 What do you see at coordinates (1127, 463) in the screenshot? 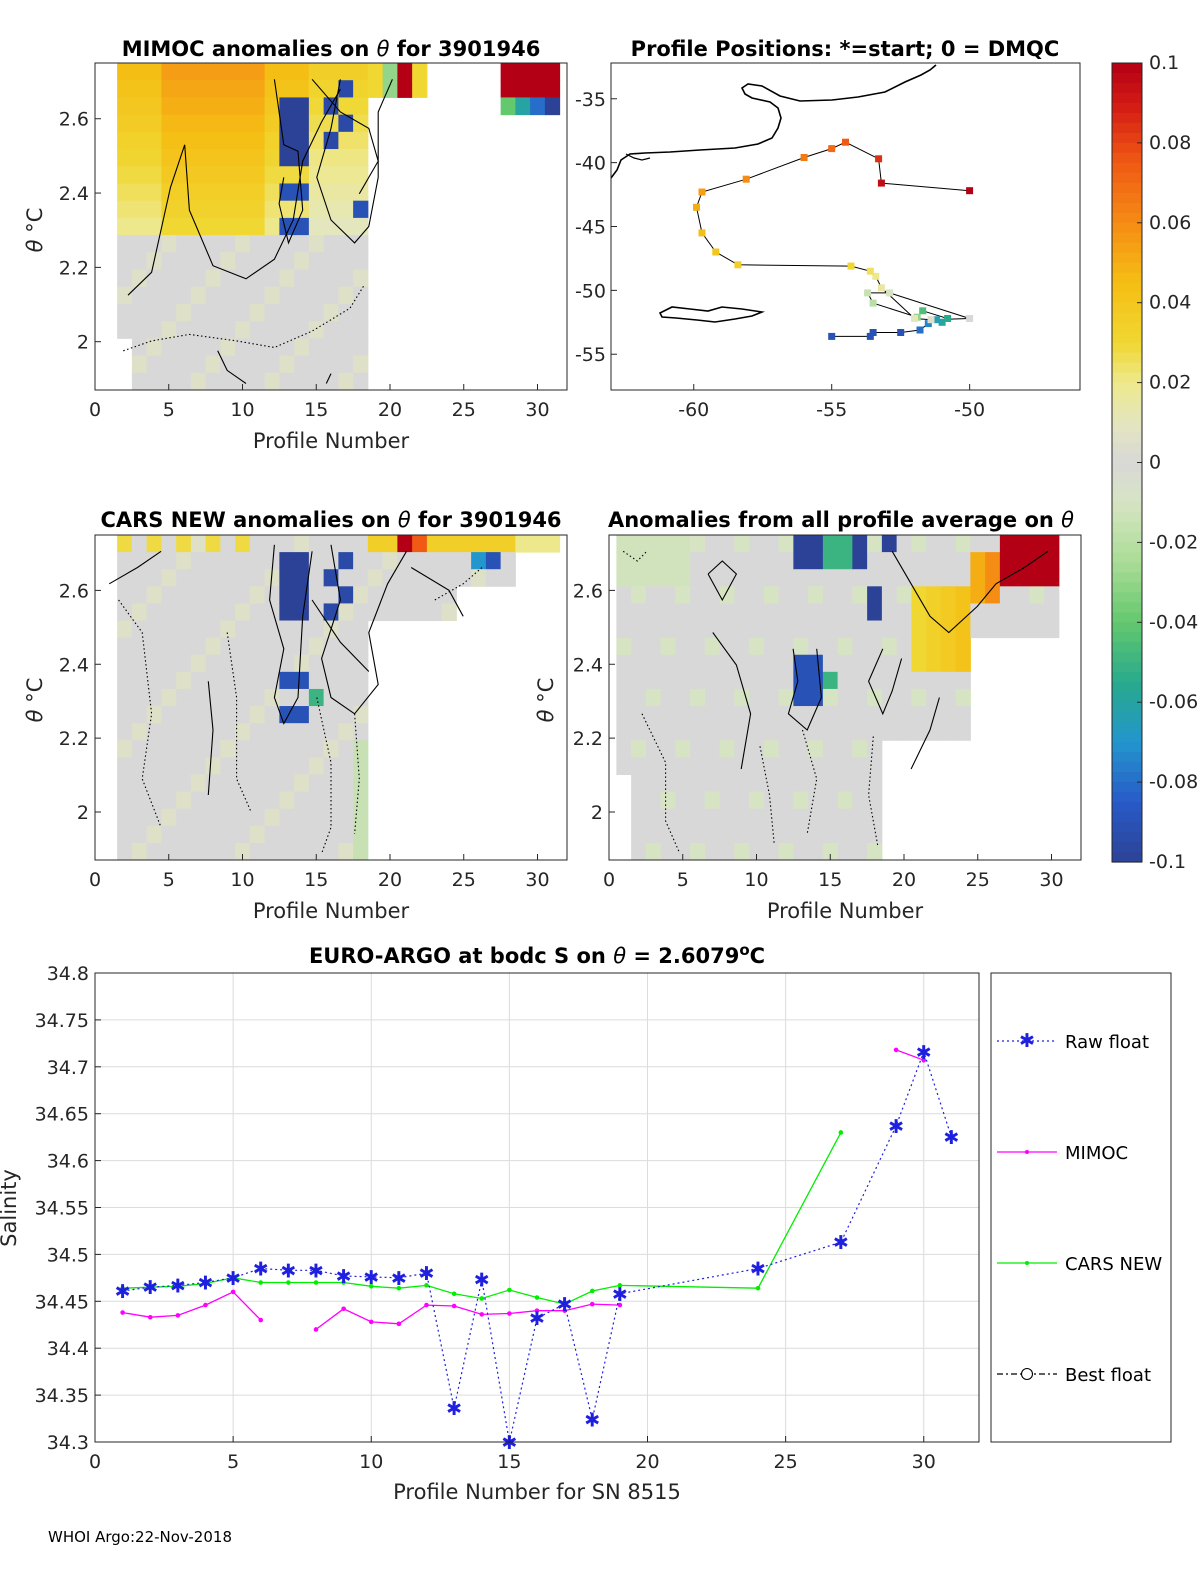
I see `colorbar-gradient` at bounding box center [1127, 463].